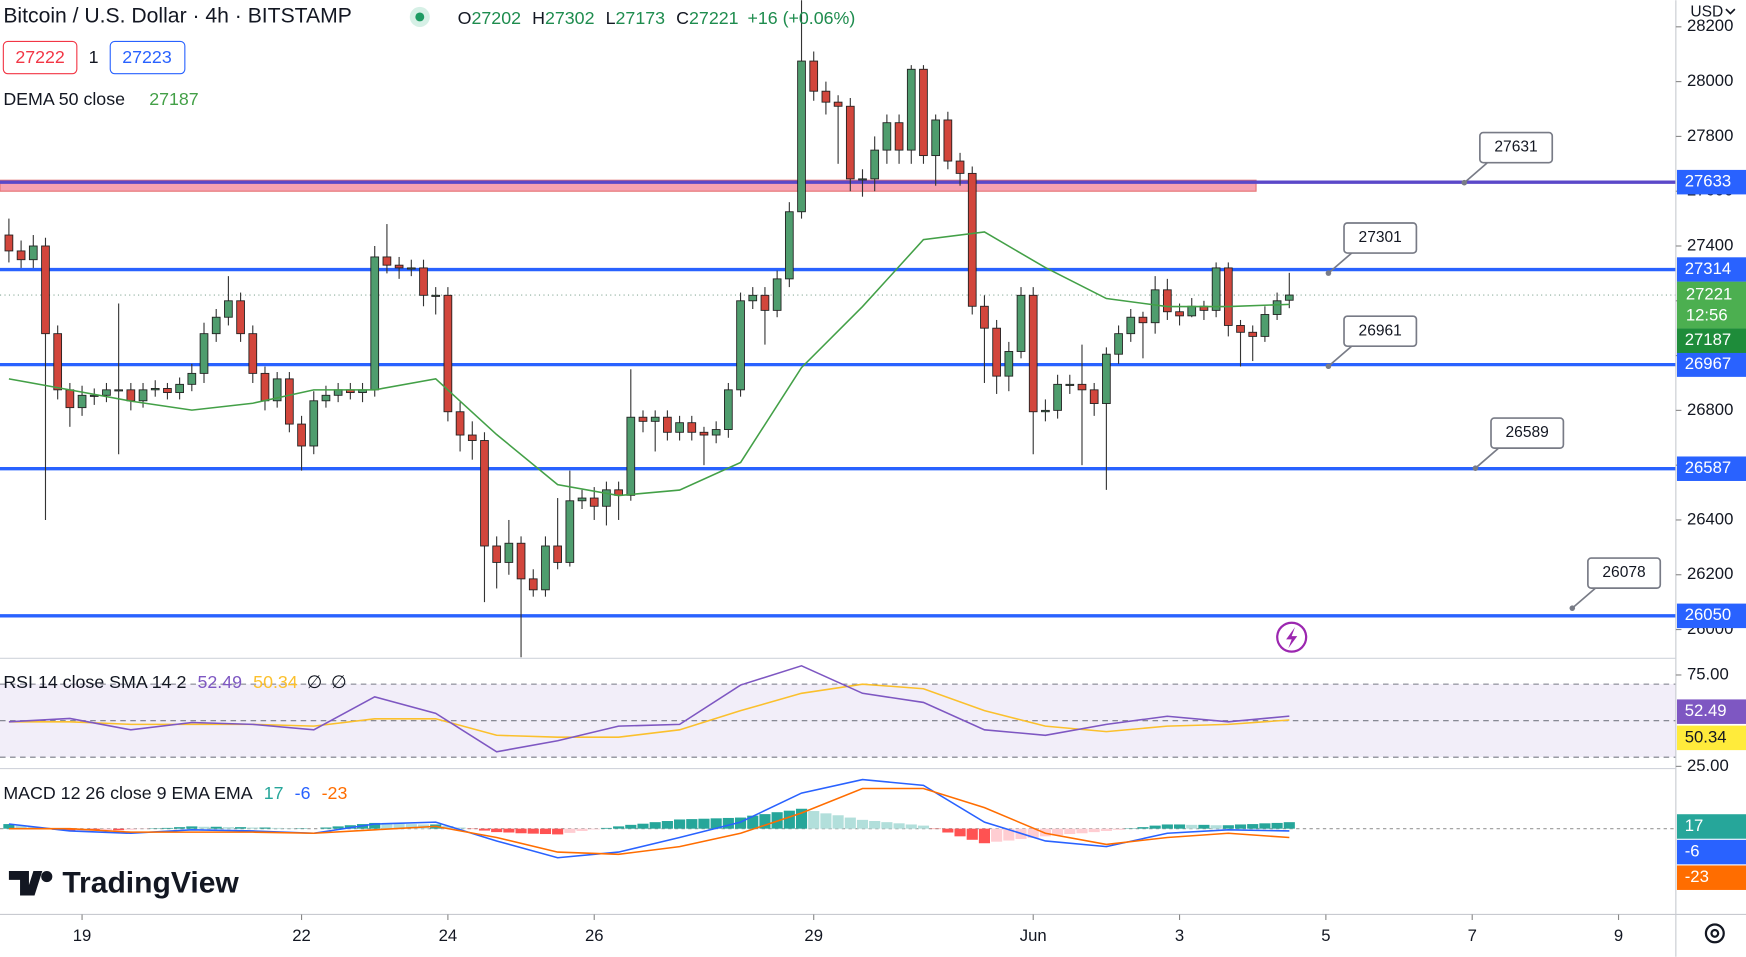 The height and width of the screenshot is (957, 1746). Describe the element at coordinates (538, 18) in the screenshot. I see `ohlc-key: H` at that location.